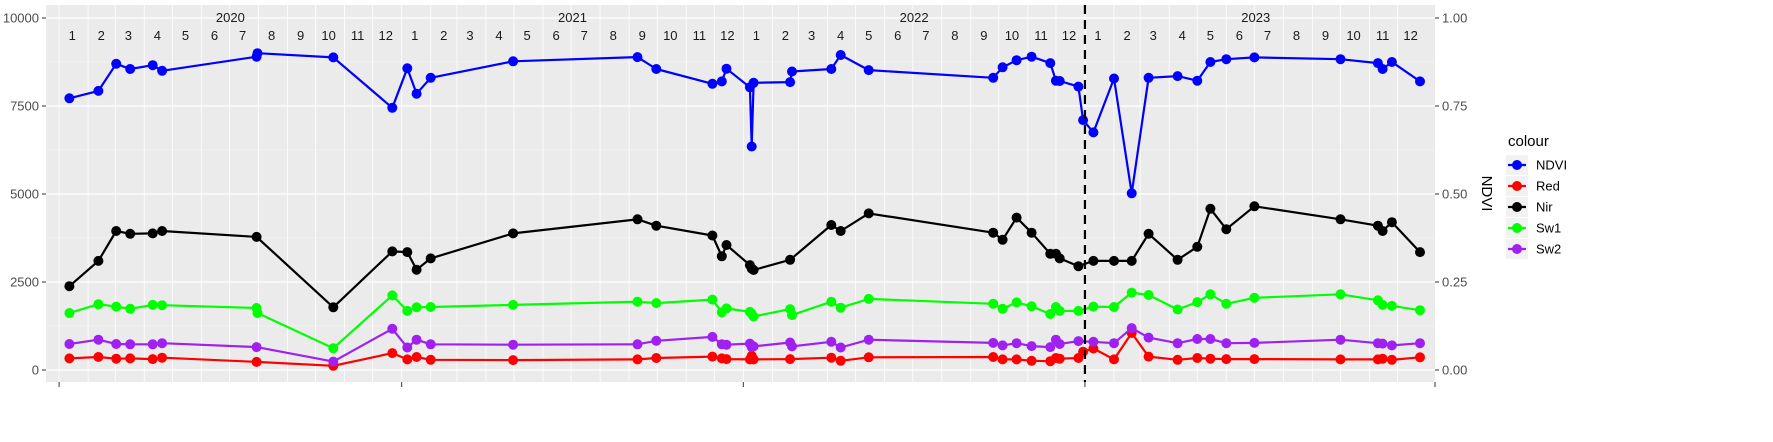 This screenshot has height=442, width=1773. I want to click on month-label: 5, so click(185, 35).